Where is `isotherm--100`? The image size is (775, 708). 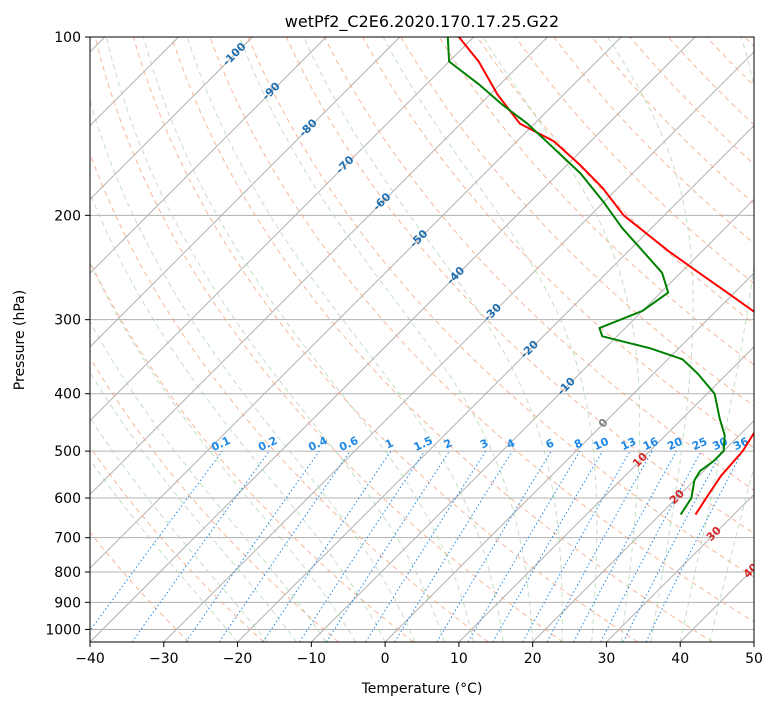
isotherm--100 is located at coordinates (171, 119).